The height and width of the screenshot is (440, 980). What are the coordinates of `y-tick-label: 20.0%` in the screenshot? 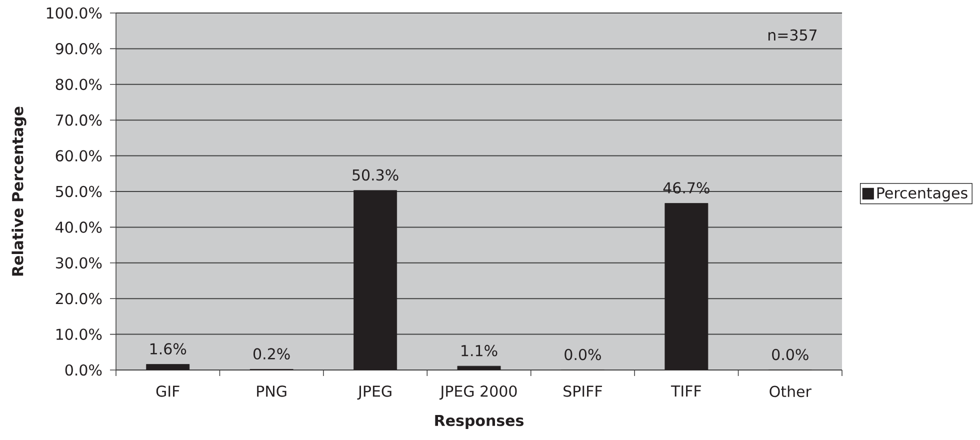 It's located at (79, 298).